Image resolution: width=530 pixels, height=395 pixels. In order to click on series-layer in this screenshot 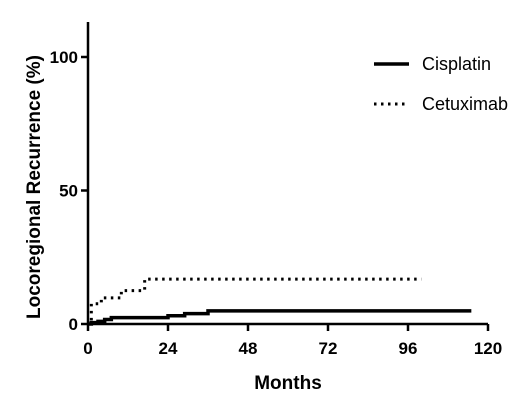, I will do `click(280, 301)`.